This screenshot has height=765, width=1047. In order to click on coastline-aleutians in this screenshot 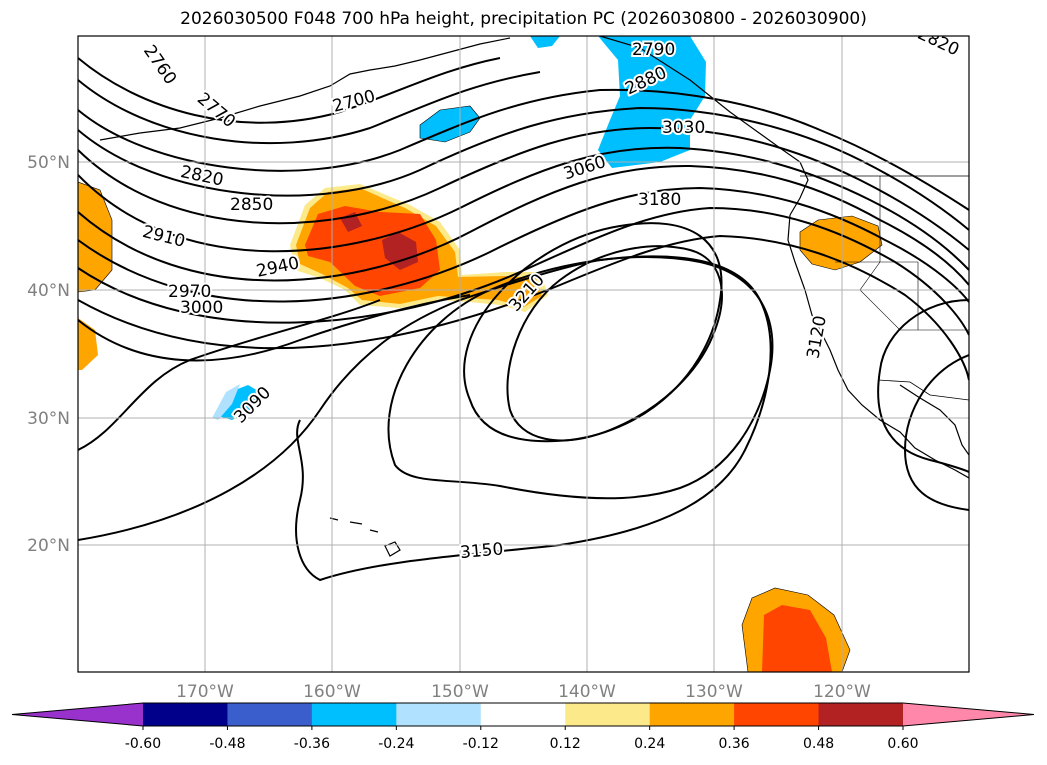, I will do `click(305, 89)`.